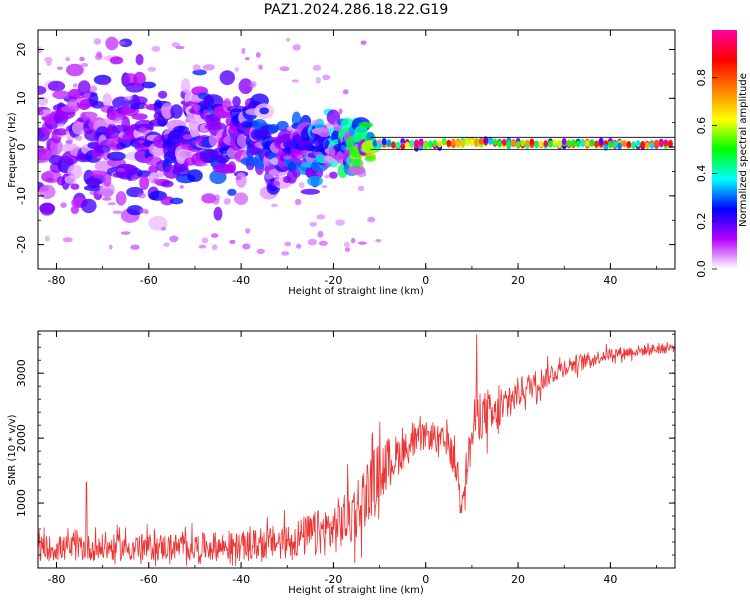 Image resolution: width=750 pixels, height=600 pixels. What do you see at coordinates (12, 150) in the screenshot?
I see `spectrogram-y-label: Frequency (Hz)` at bounding box center [12, 150].